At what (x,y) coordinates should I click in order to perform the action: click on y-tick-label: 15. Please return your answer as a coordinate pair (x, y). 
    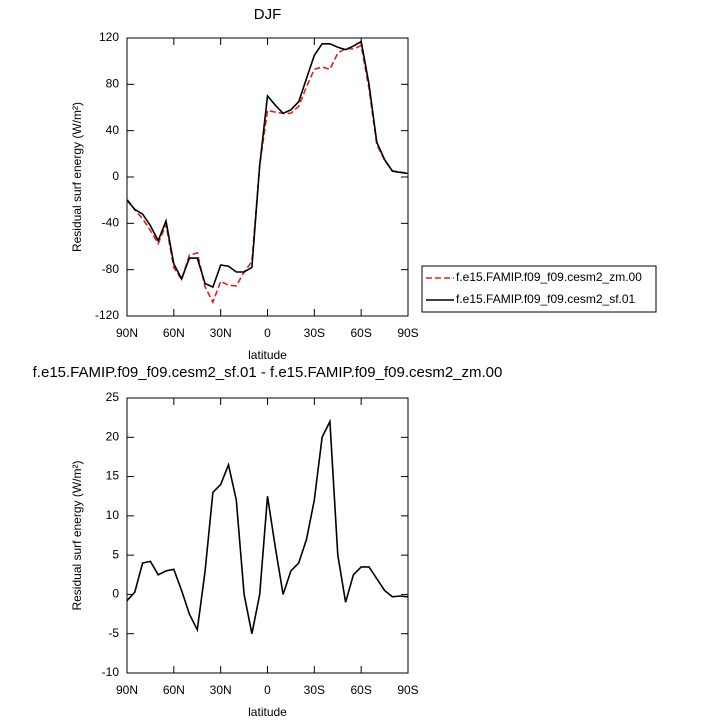
    Looking at the image, I should click on (113, 476).